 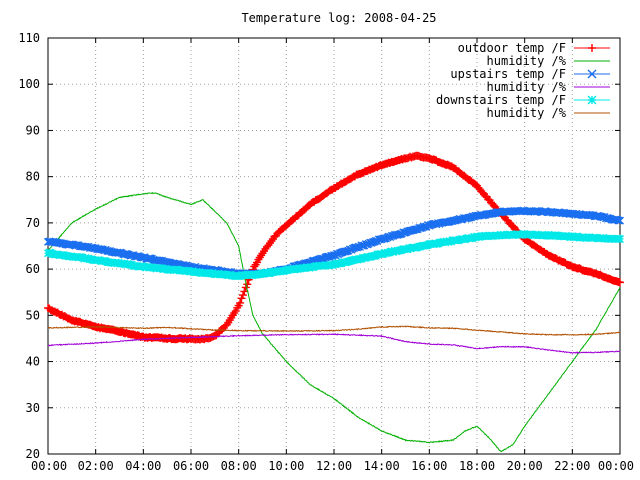 What do you see at coordinates (191, 466) in the screenshot?
I see `x-tick-label: 06:00` at bounding box center [191, 466].